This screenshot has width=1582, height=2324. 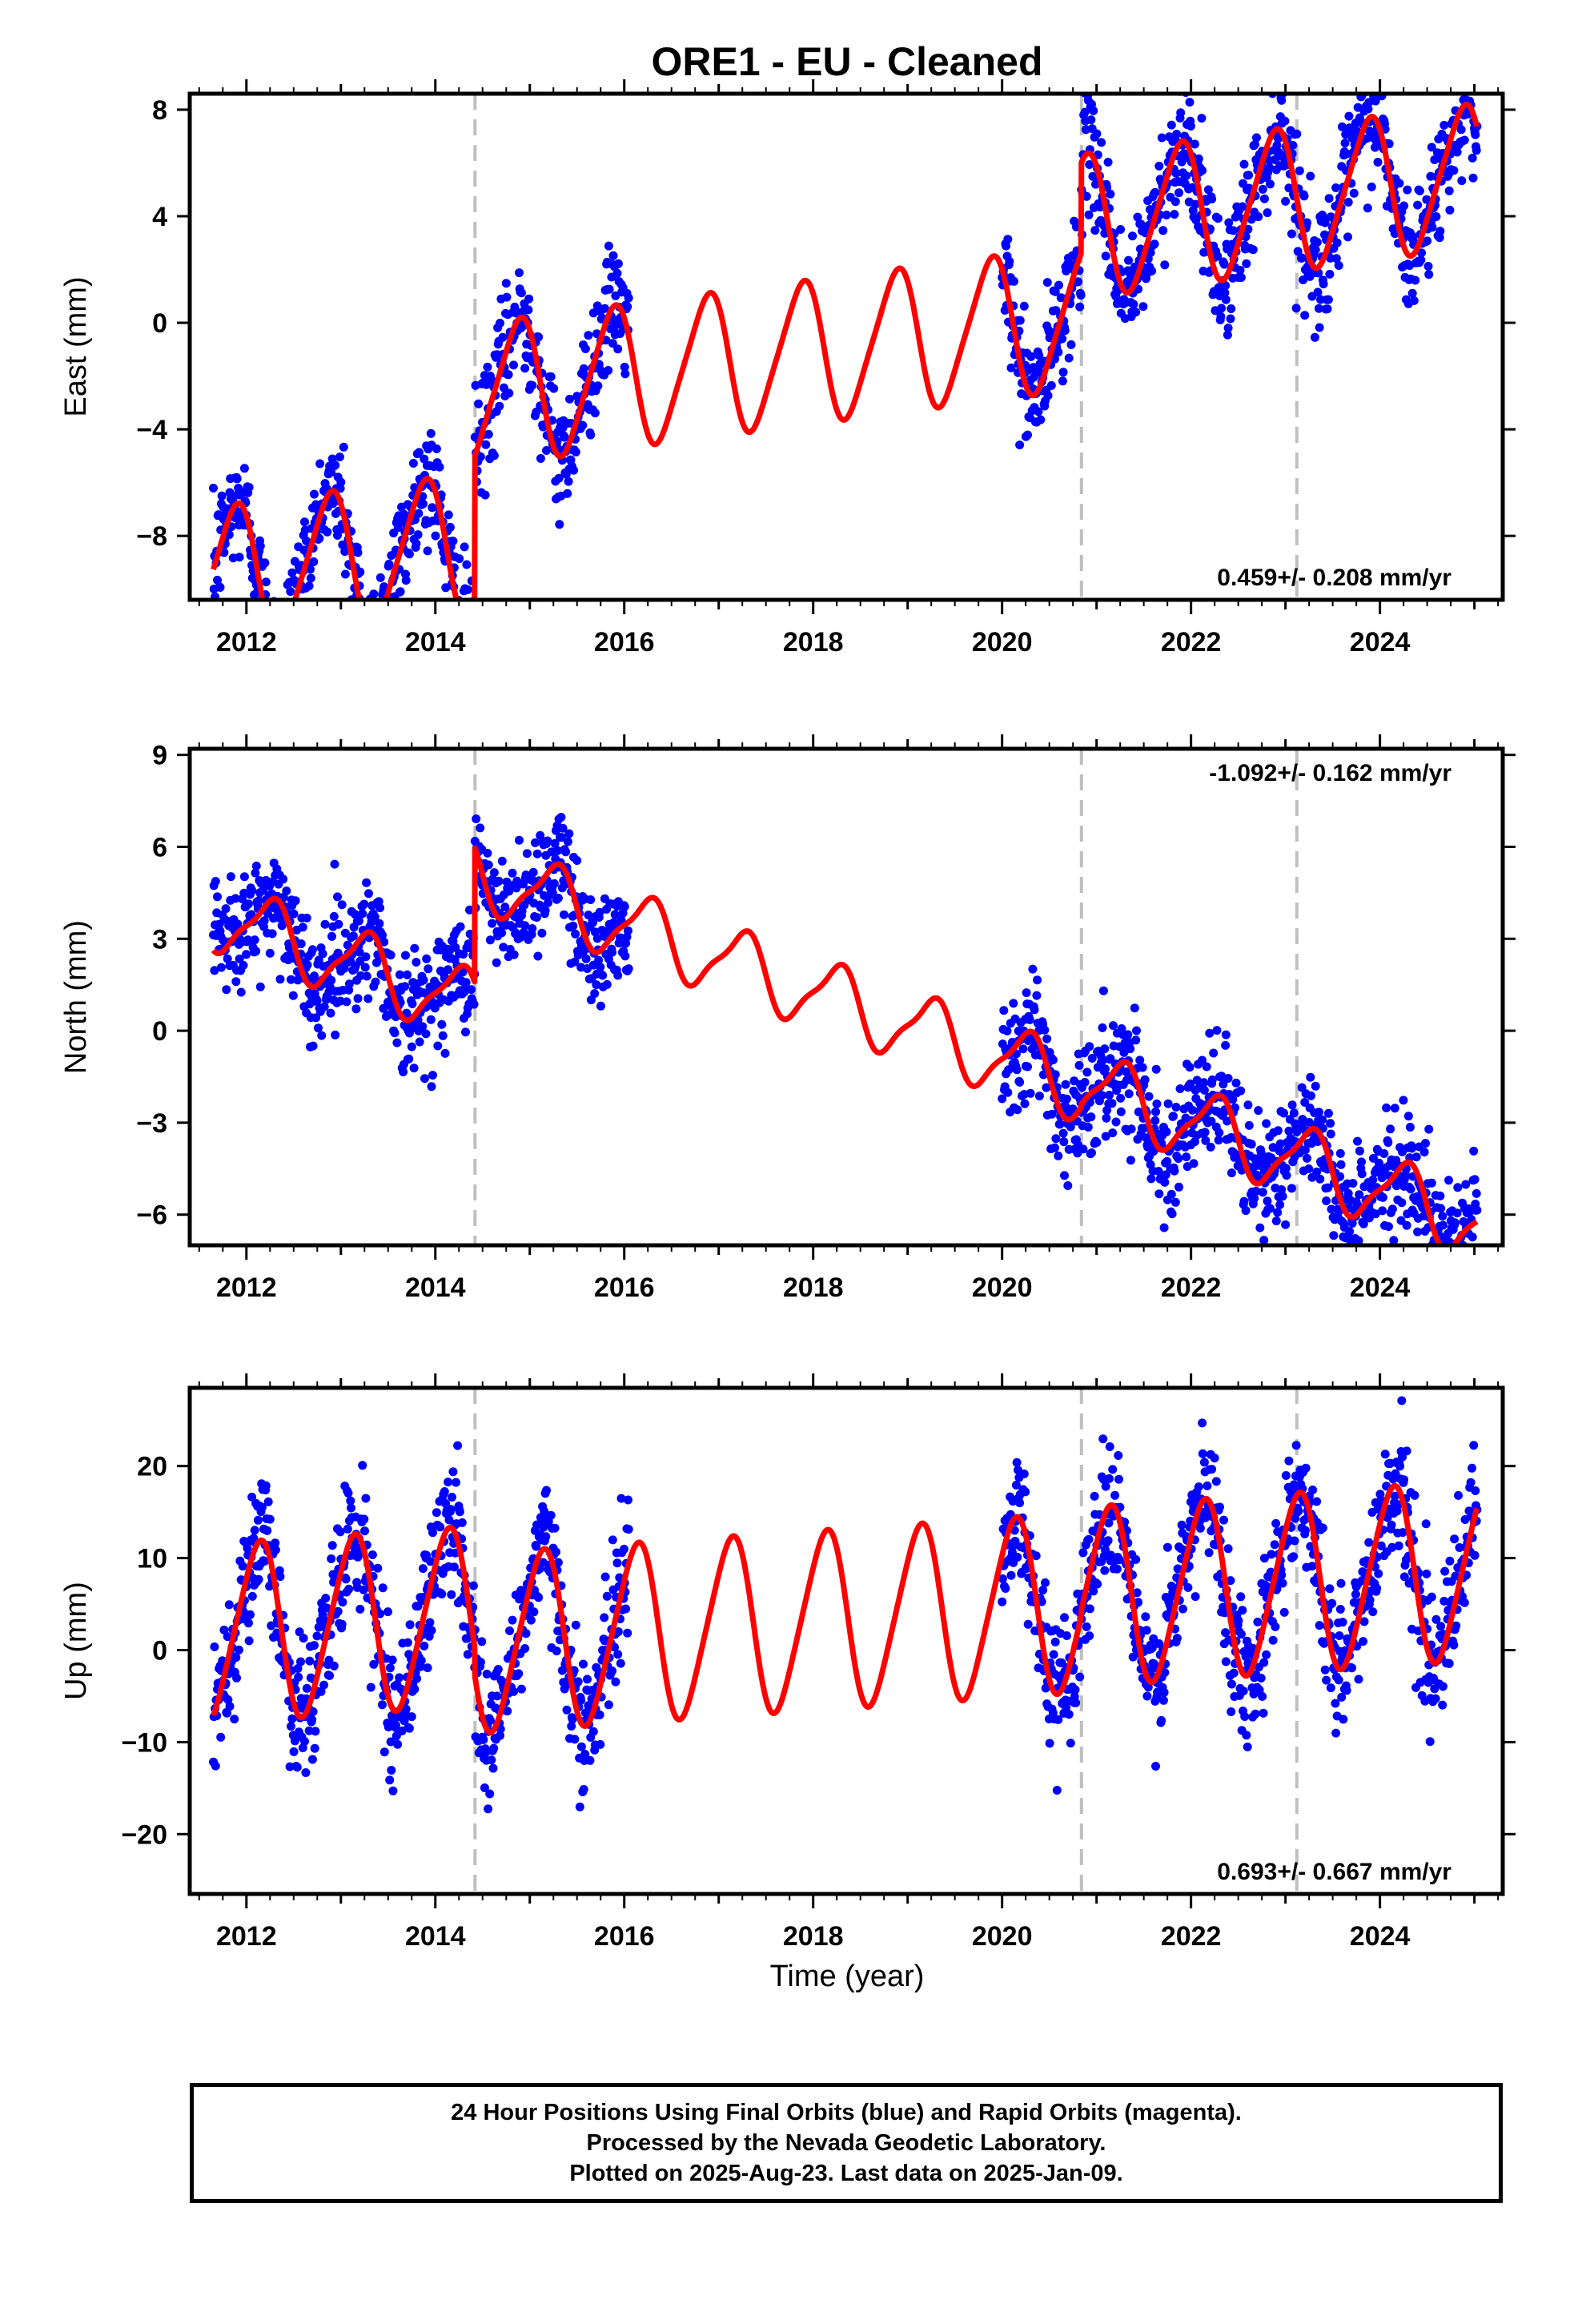 I want to click on east-x-tick-label: 2014, so click(x=435, y=642).